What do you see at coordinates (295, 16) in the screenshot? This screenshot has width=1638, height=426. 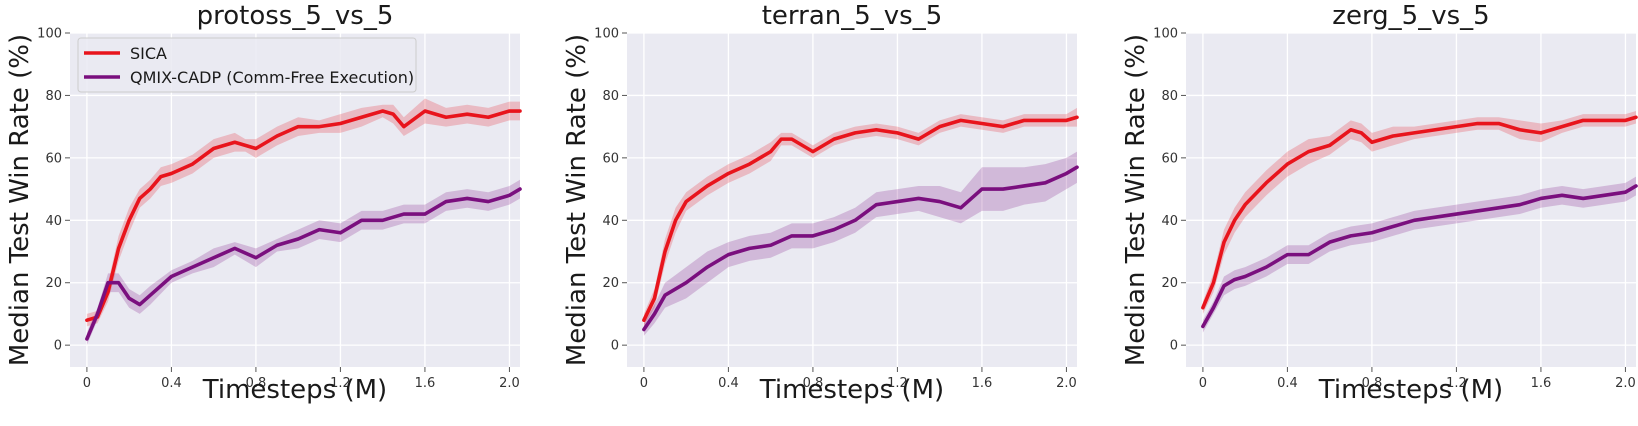 I see `chart-title: protoss_5_vs_5` at bounding box center [295, 16].